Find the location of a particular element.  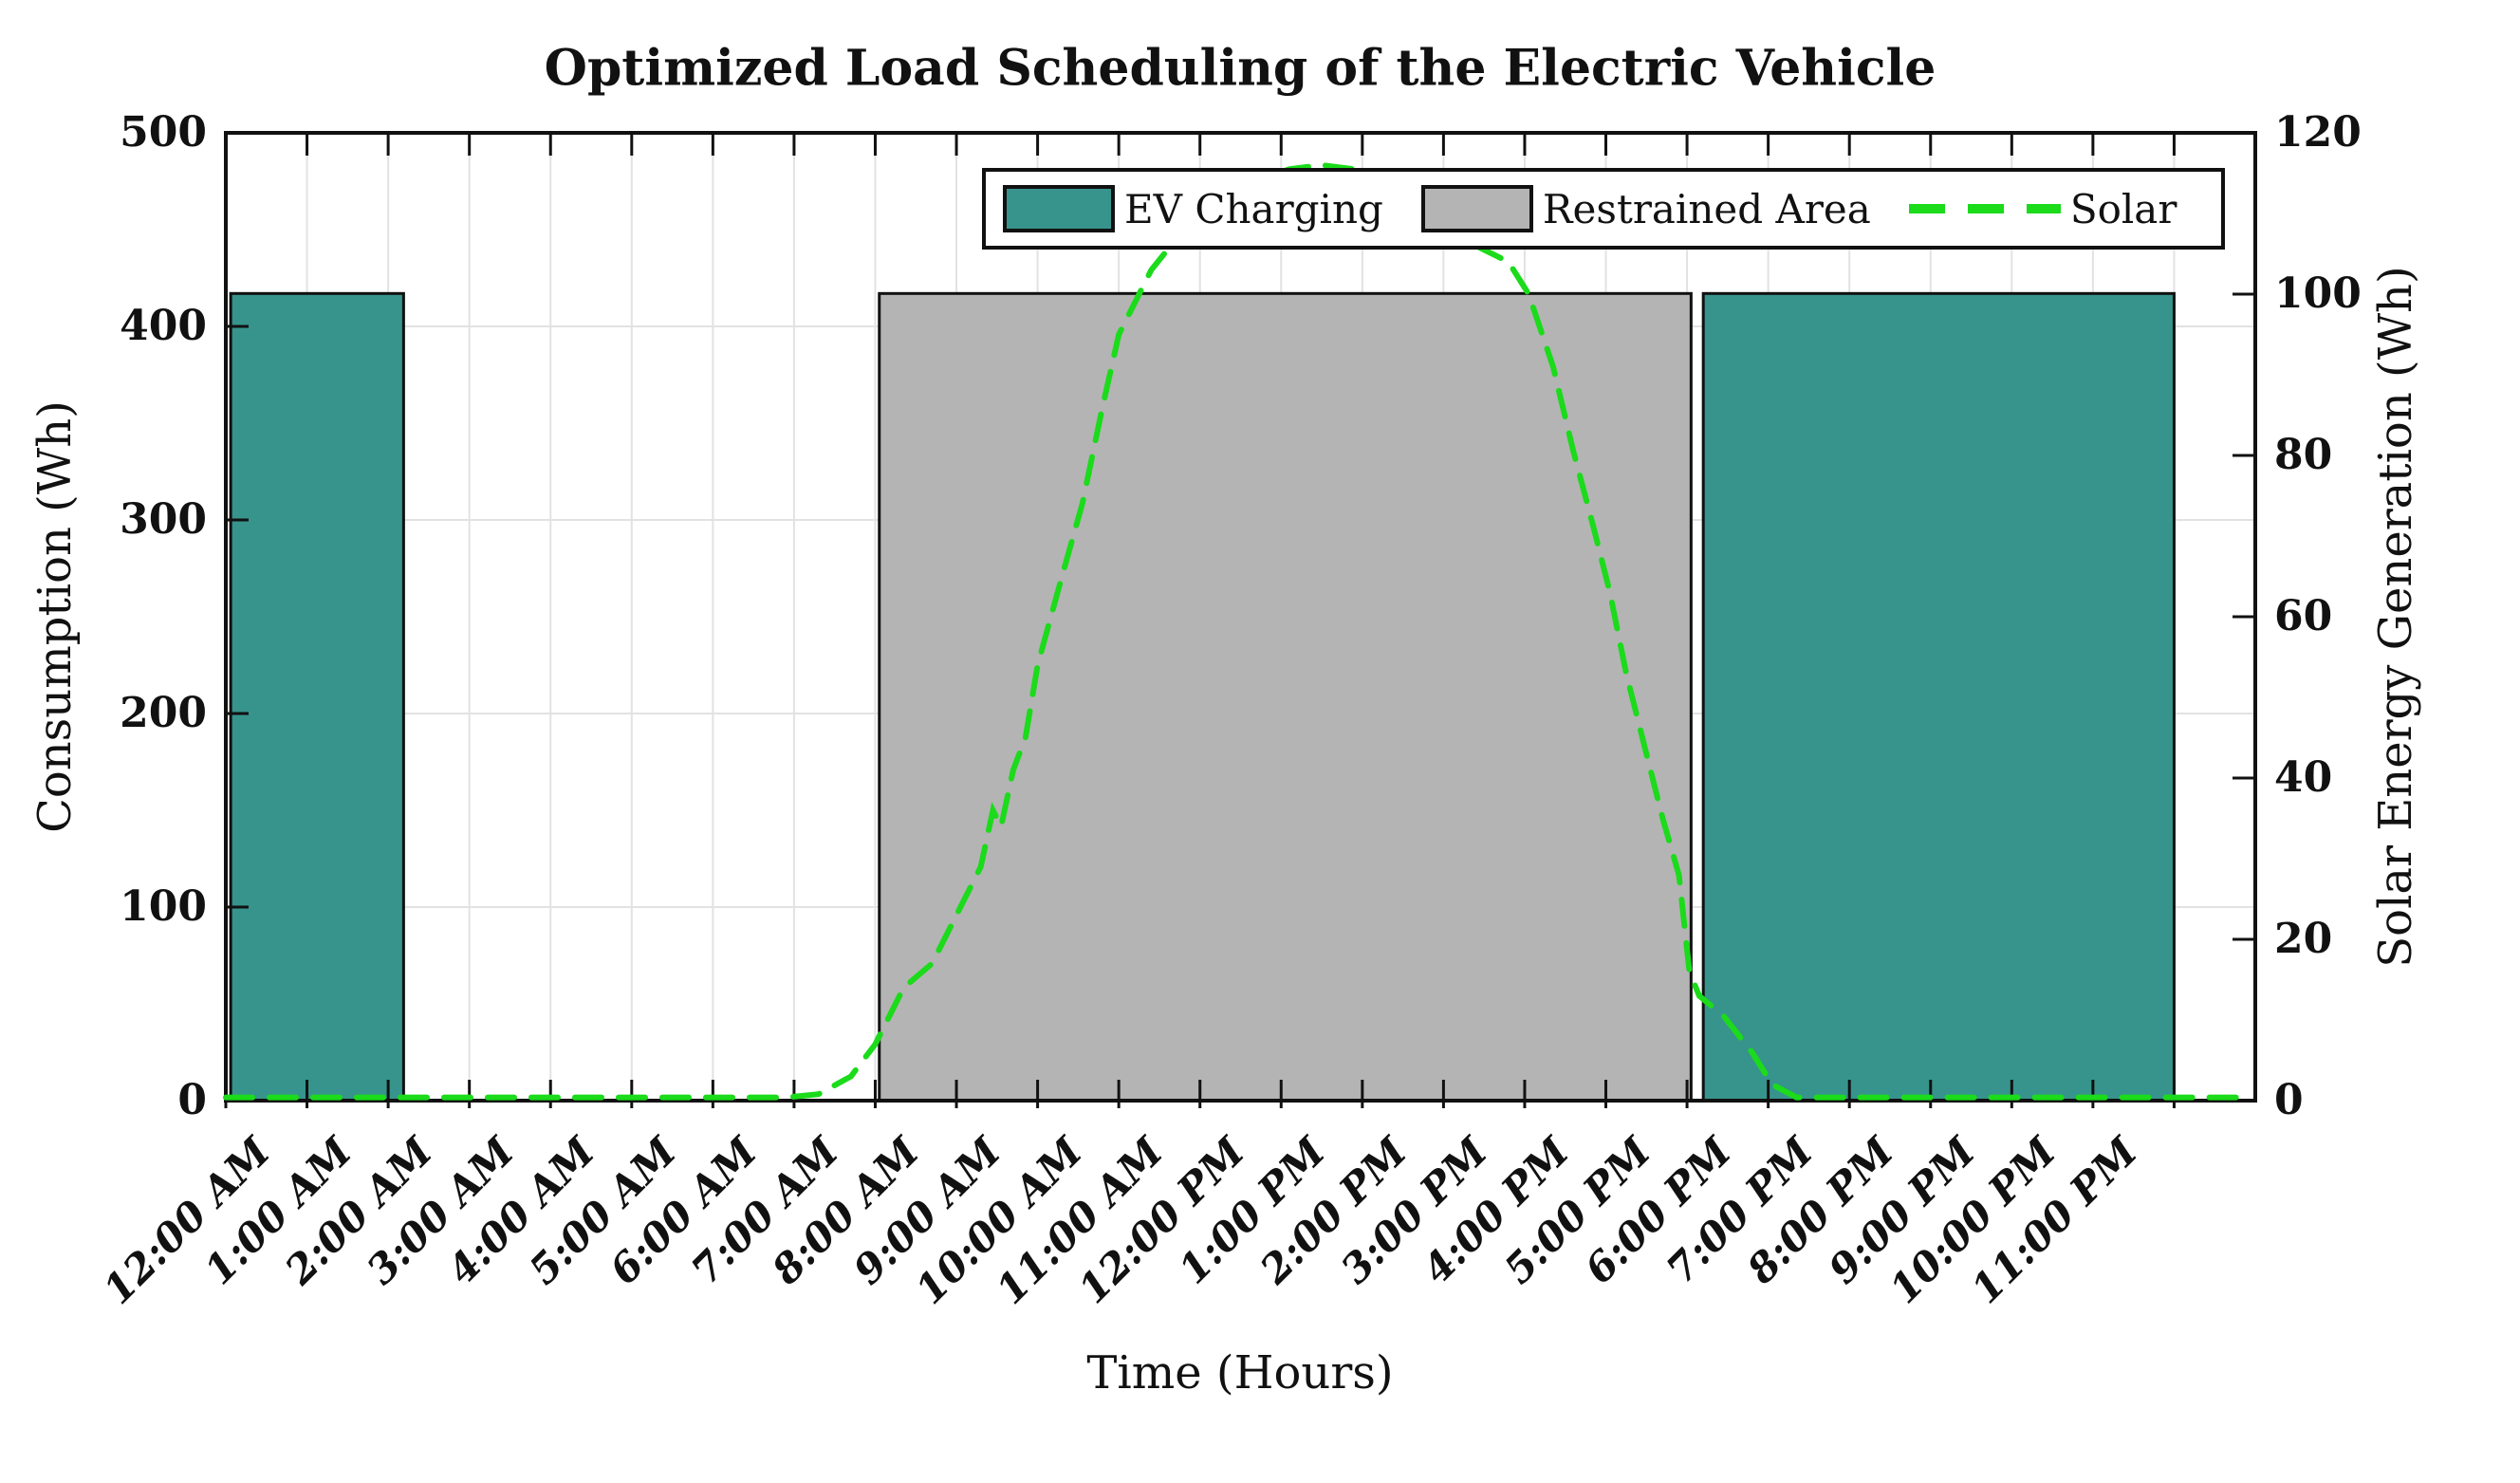

legend-label-ev-charging: EV Charging is located at coordinates (1254, 208).